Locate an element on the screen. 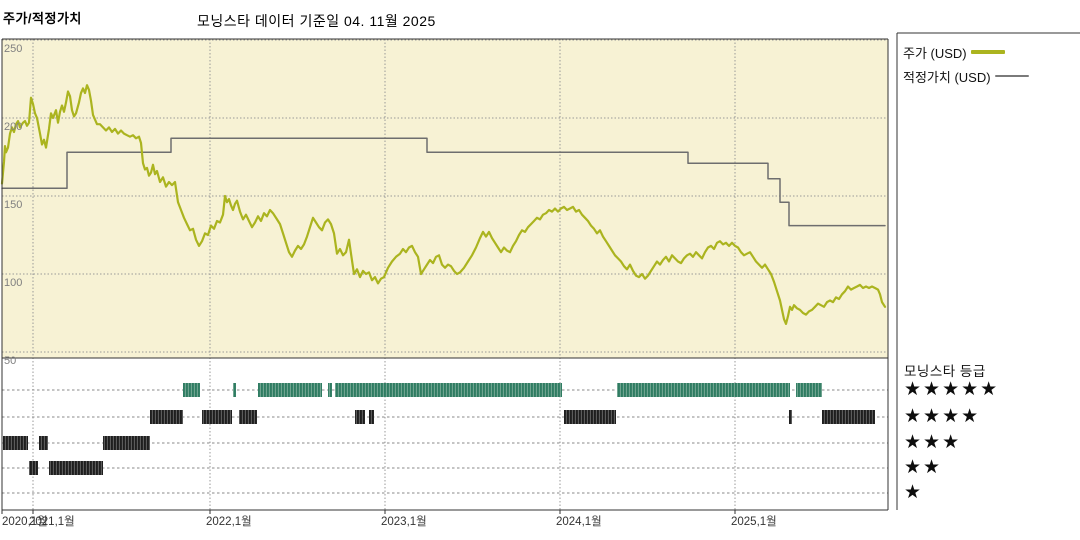 Image resolution: width=1080 pixels, height=540 pixels. section-label: 주가/적정가치 is located at coordinates (42, 18).